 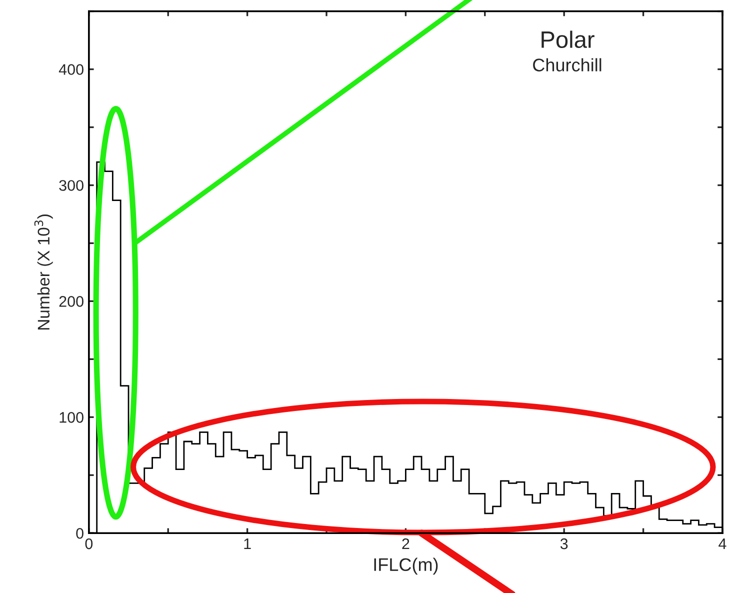 I want to click on y-tick-label: 0, so click(x=80, y=533).